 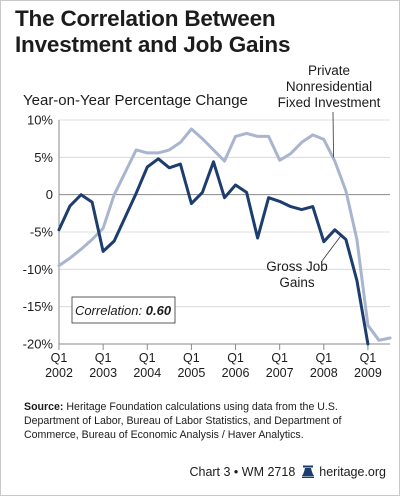 I want to click on source-label: Source:, so click(x=44, y=407).